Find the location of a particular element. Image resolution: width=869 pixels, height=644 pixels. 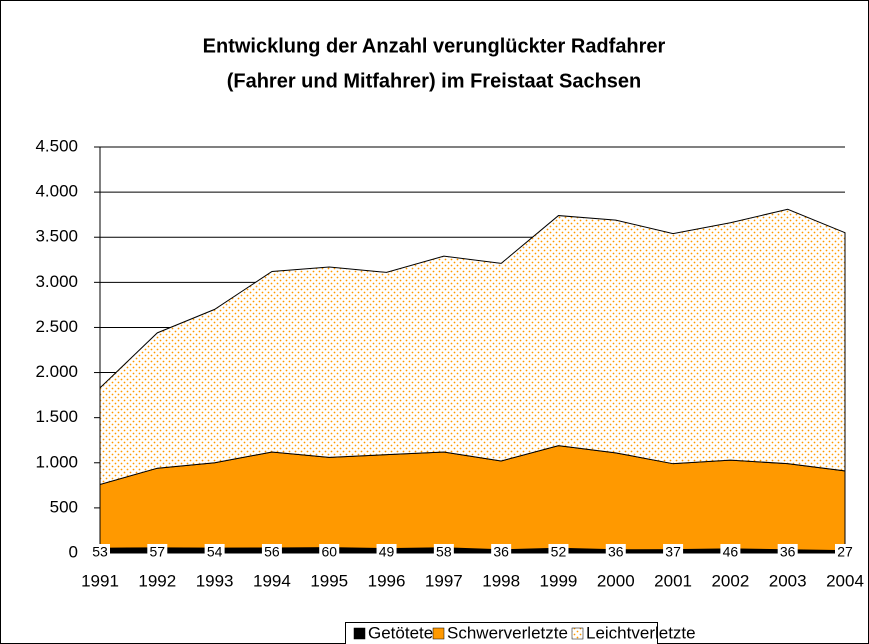

data-label: 37 is located at coordinates (673, 552).